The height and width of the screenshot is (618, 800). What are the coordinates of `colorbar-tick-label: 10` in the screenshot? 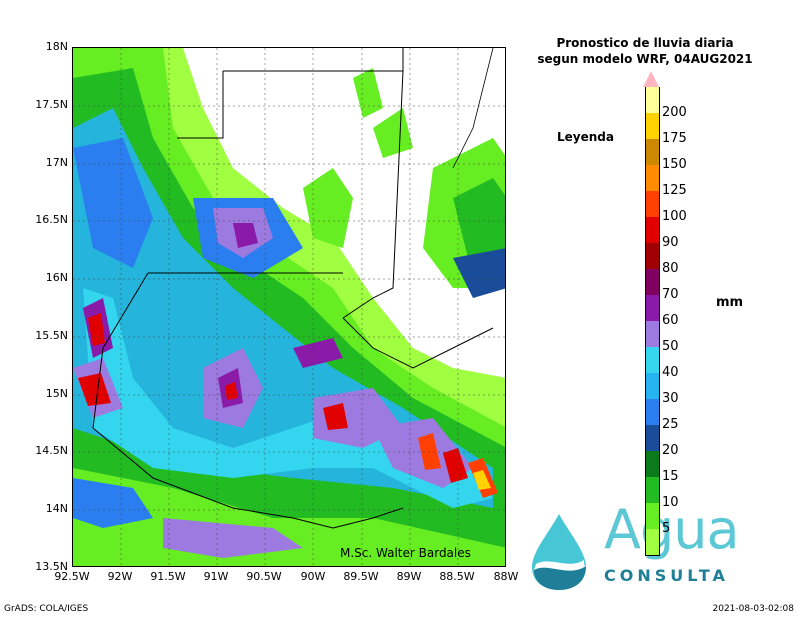 It's located at (670, 502).